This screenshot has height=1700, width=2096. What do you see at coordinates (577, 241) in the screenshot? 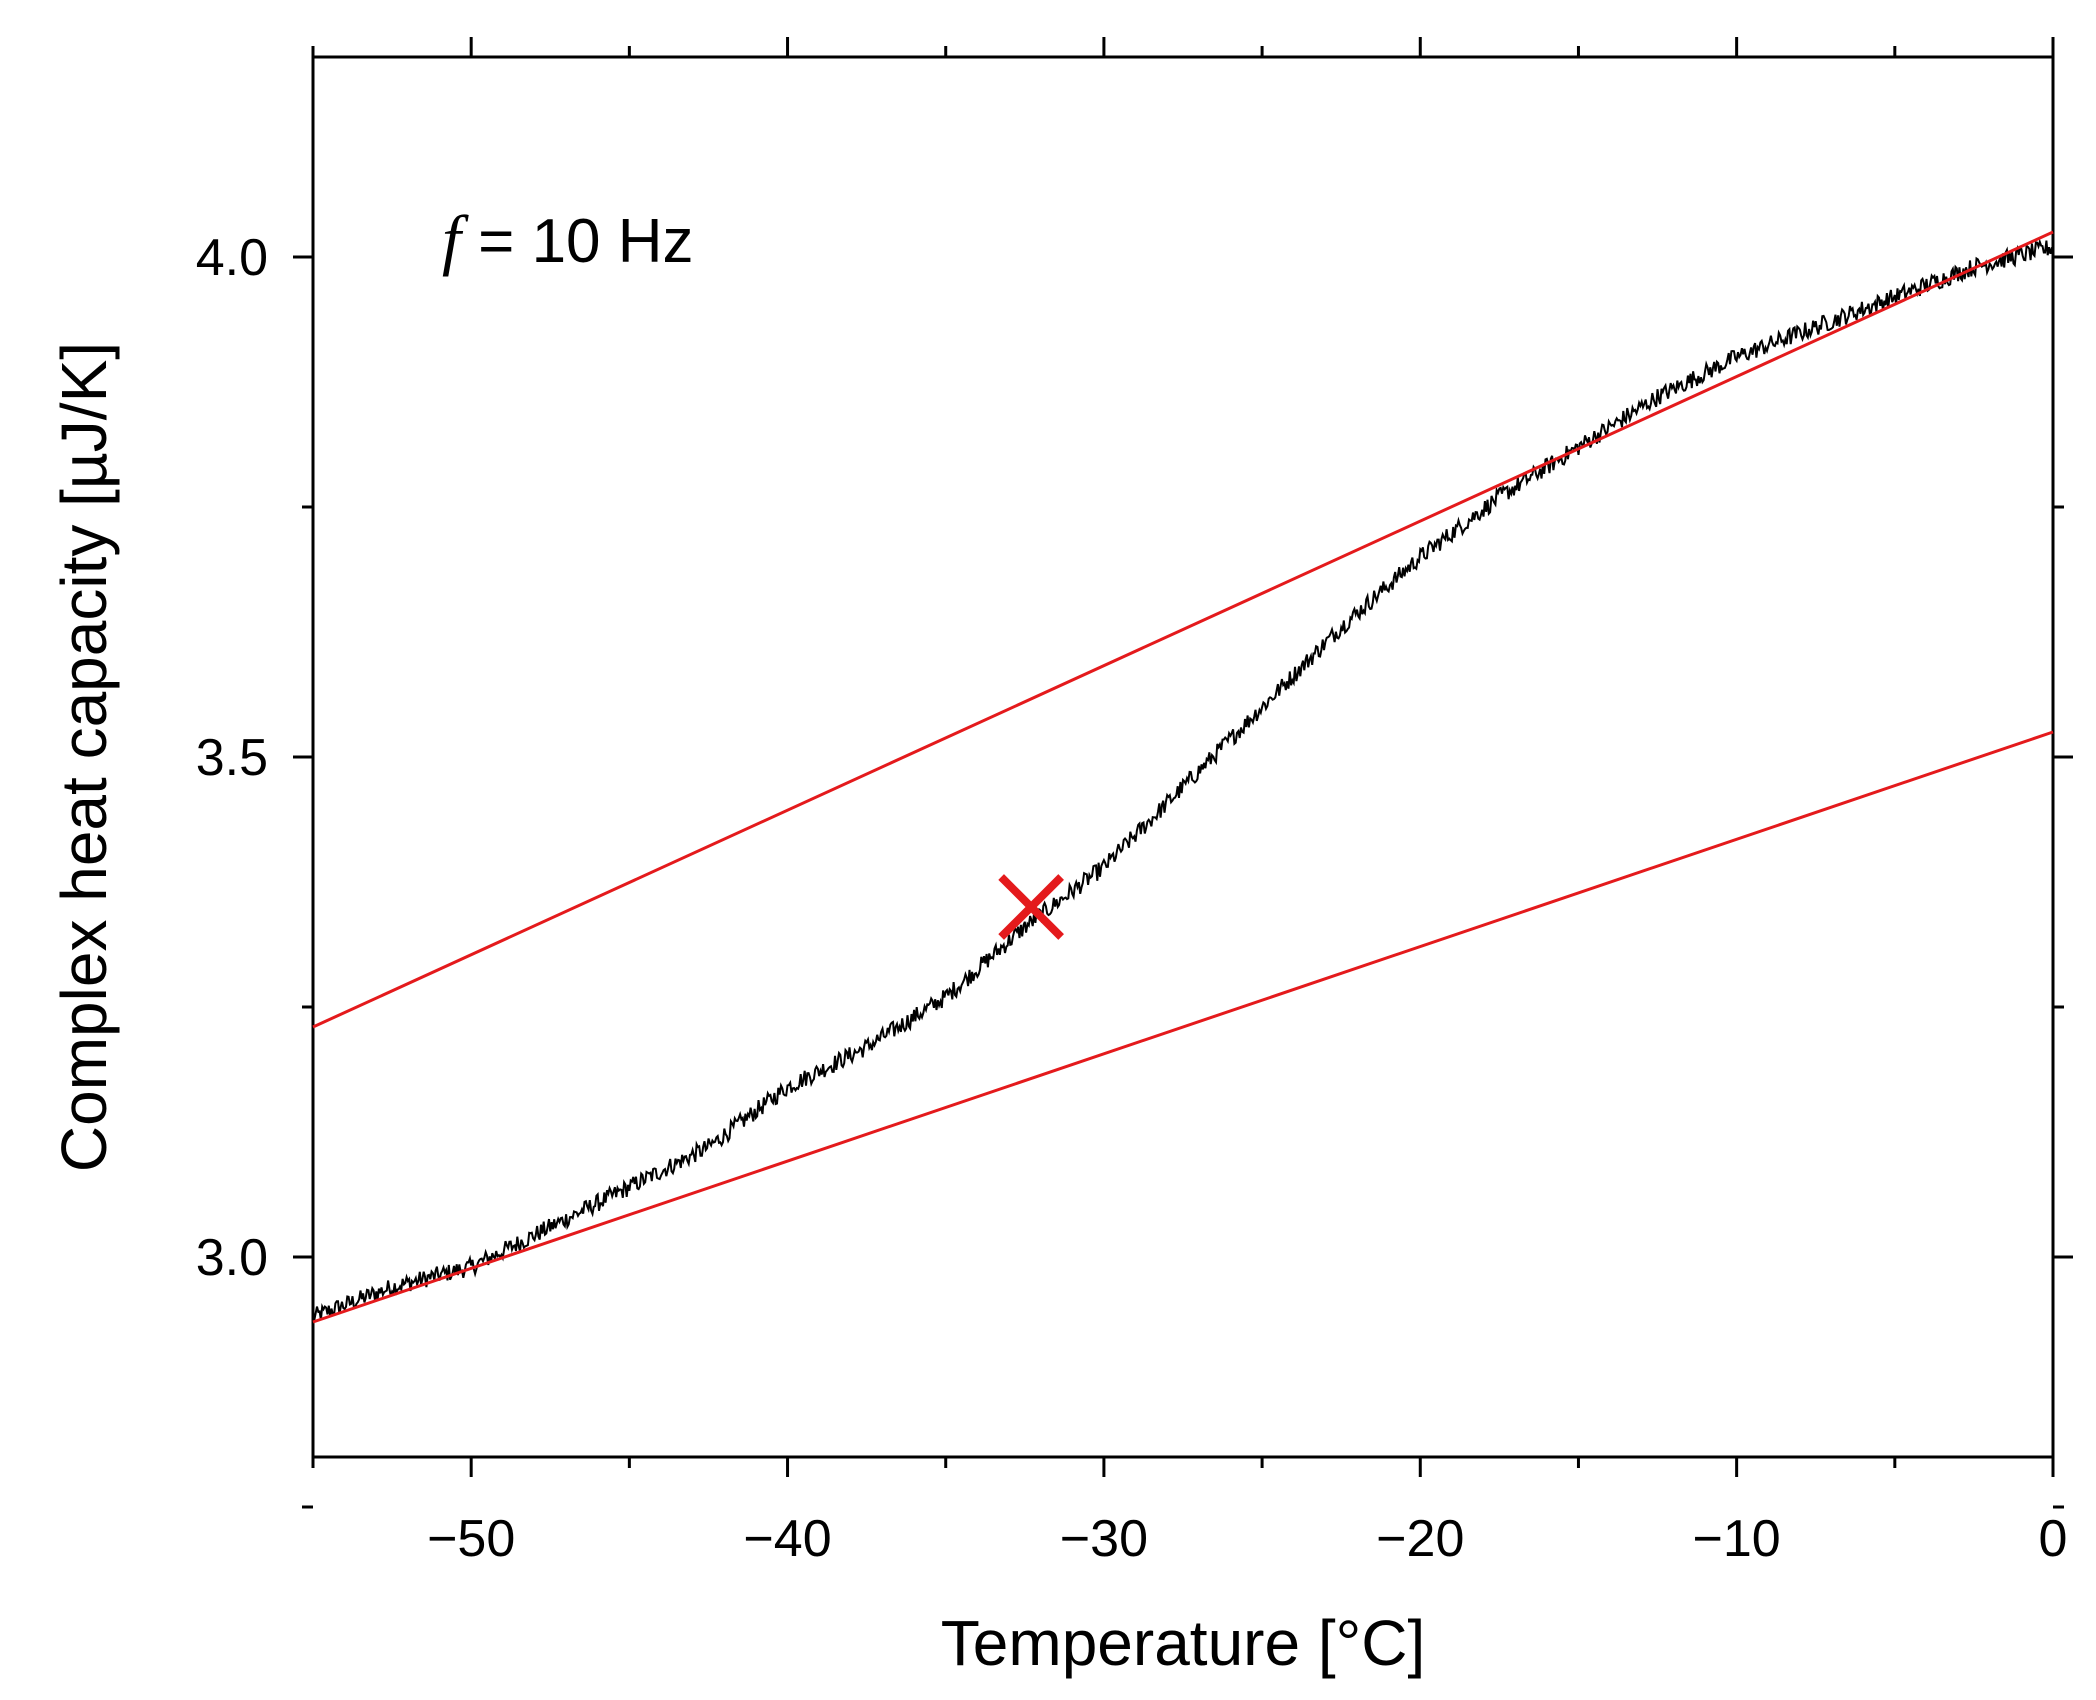
I see `frequency-value: = 10 Hz` at bounding box center [577, 241].